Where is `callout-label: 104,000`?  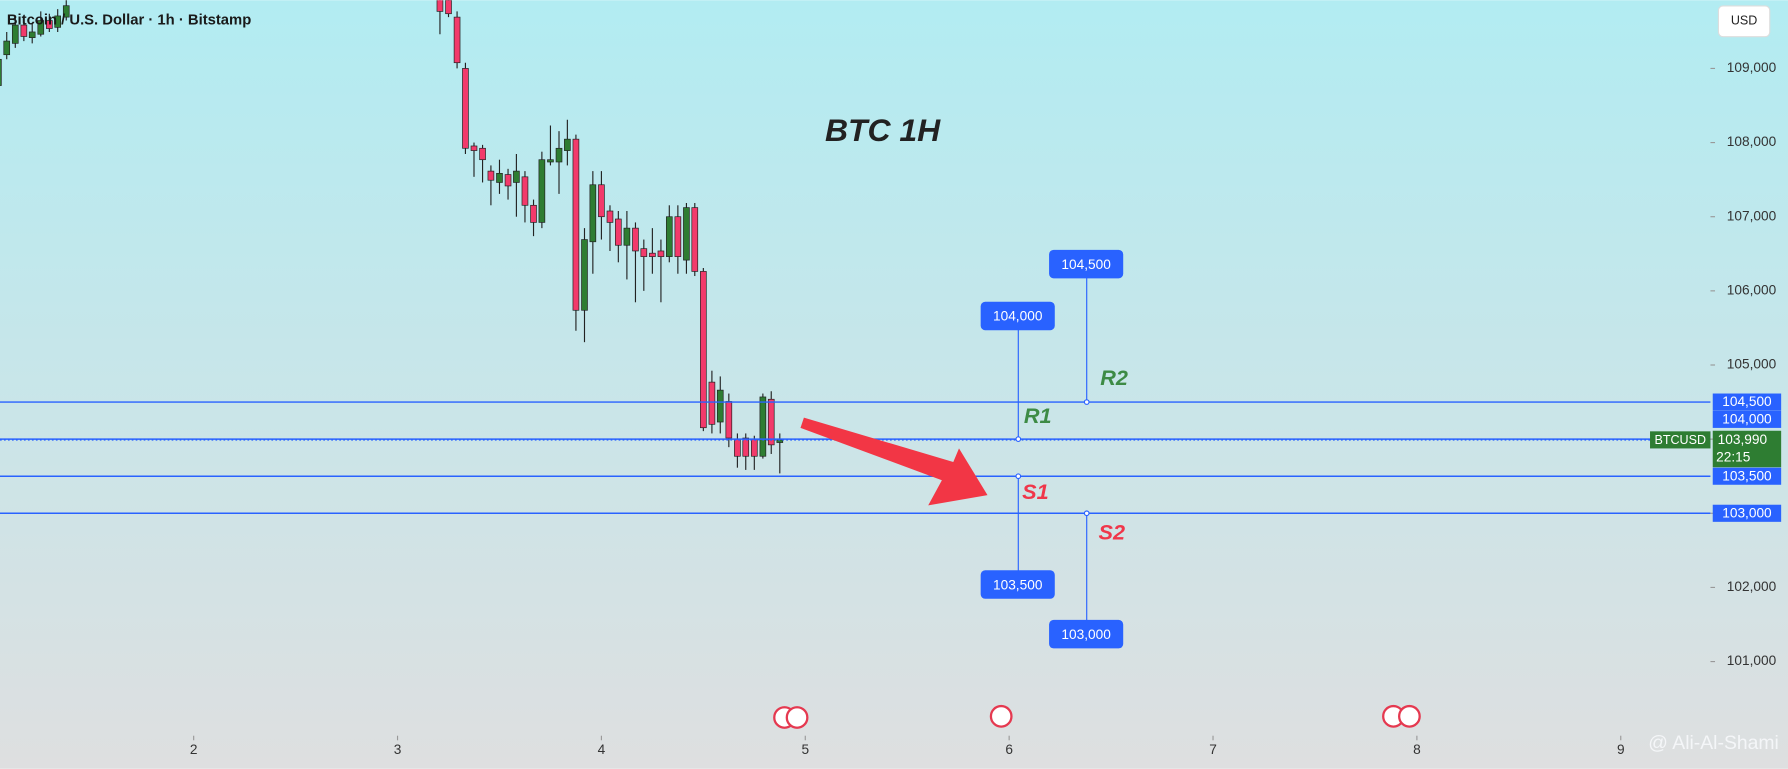 callout-label: 104,000 is located at coordinates (1018, 316).